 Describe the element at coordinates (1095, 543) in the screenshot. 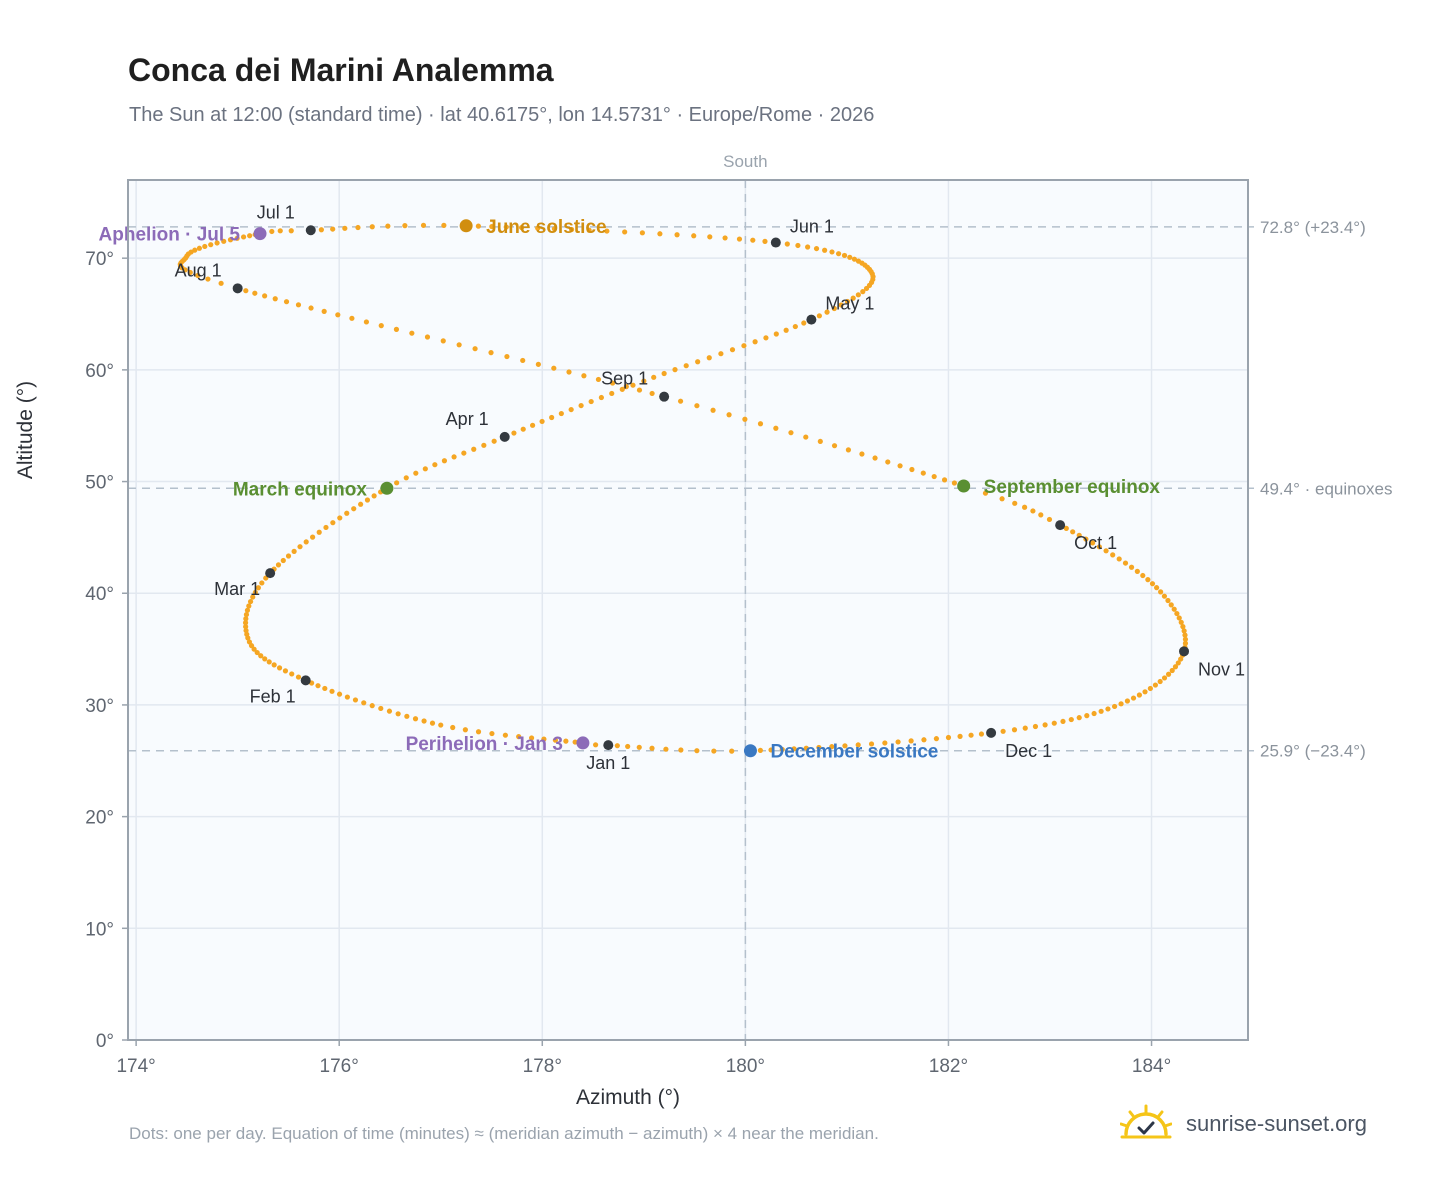

I see `month-label: Oct 1` at that location.